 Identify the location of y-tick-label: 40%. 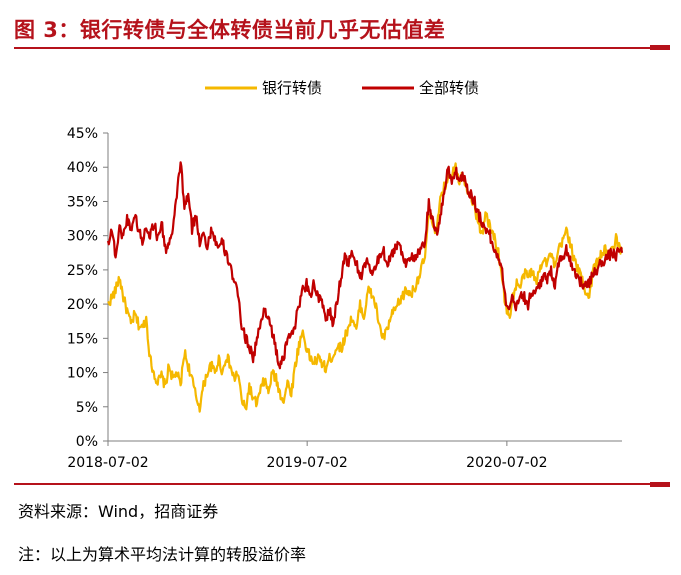
(82, 168).